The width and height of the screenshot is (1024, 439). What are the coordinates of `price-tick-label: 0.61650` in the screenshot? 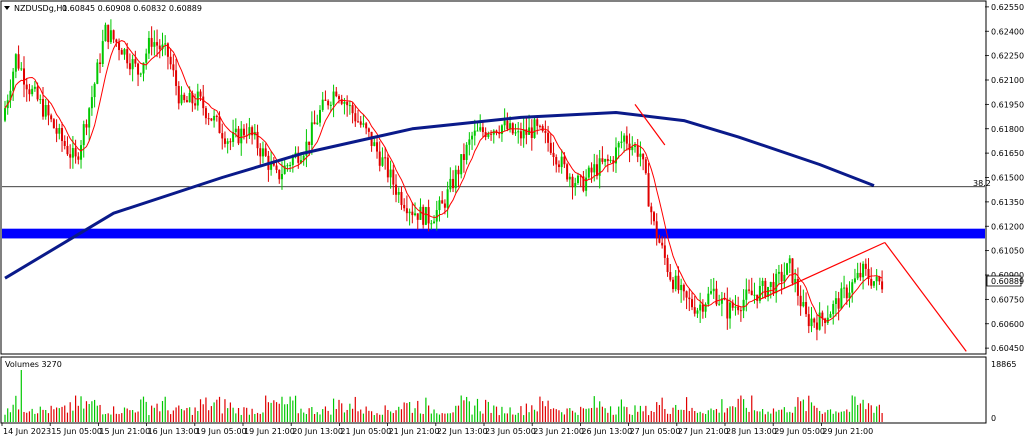 It's located at (1007, 153).